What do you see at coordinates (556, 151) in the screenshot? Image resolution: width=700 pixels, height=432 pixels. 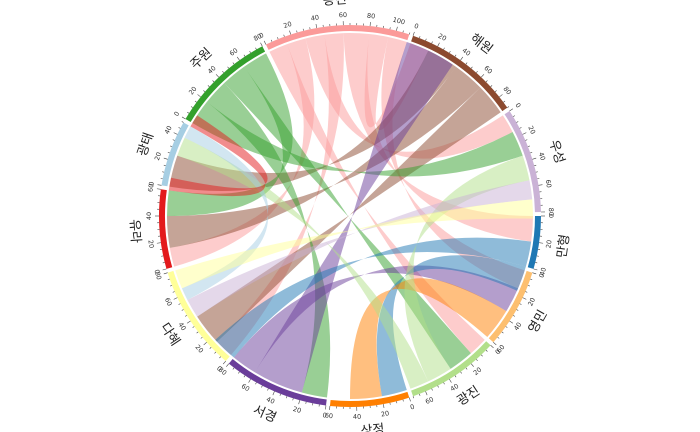 I see `sector-label-11: 우성` at bounding box center [556, 151].